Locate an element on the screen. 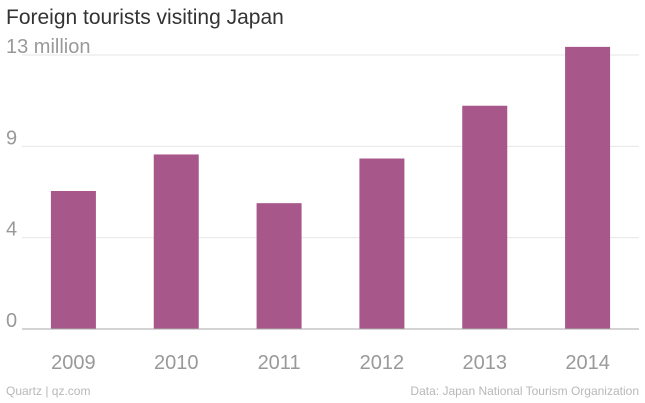 The image size is (645, 403). y-tick-label: 13 million is located at coordinates (48, 47).